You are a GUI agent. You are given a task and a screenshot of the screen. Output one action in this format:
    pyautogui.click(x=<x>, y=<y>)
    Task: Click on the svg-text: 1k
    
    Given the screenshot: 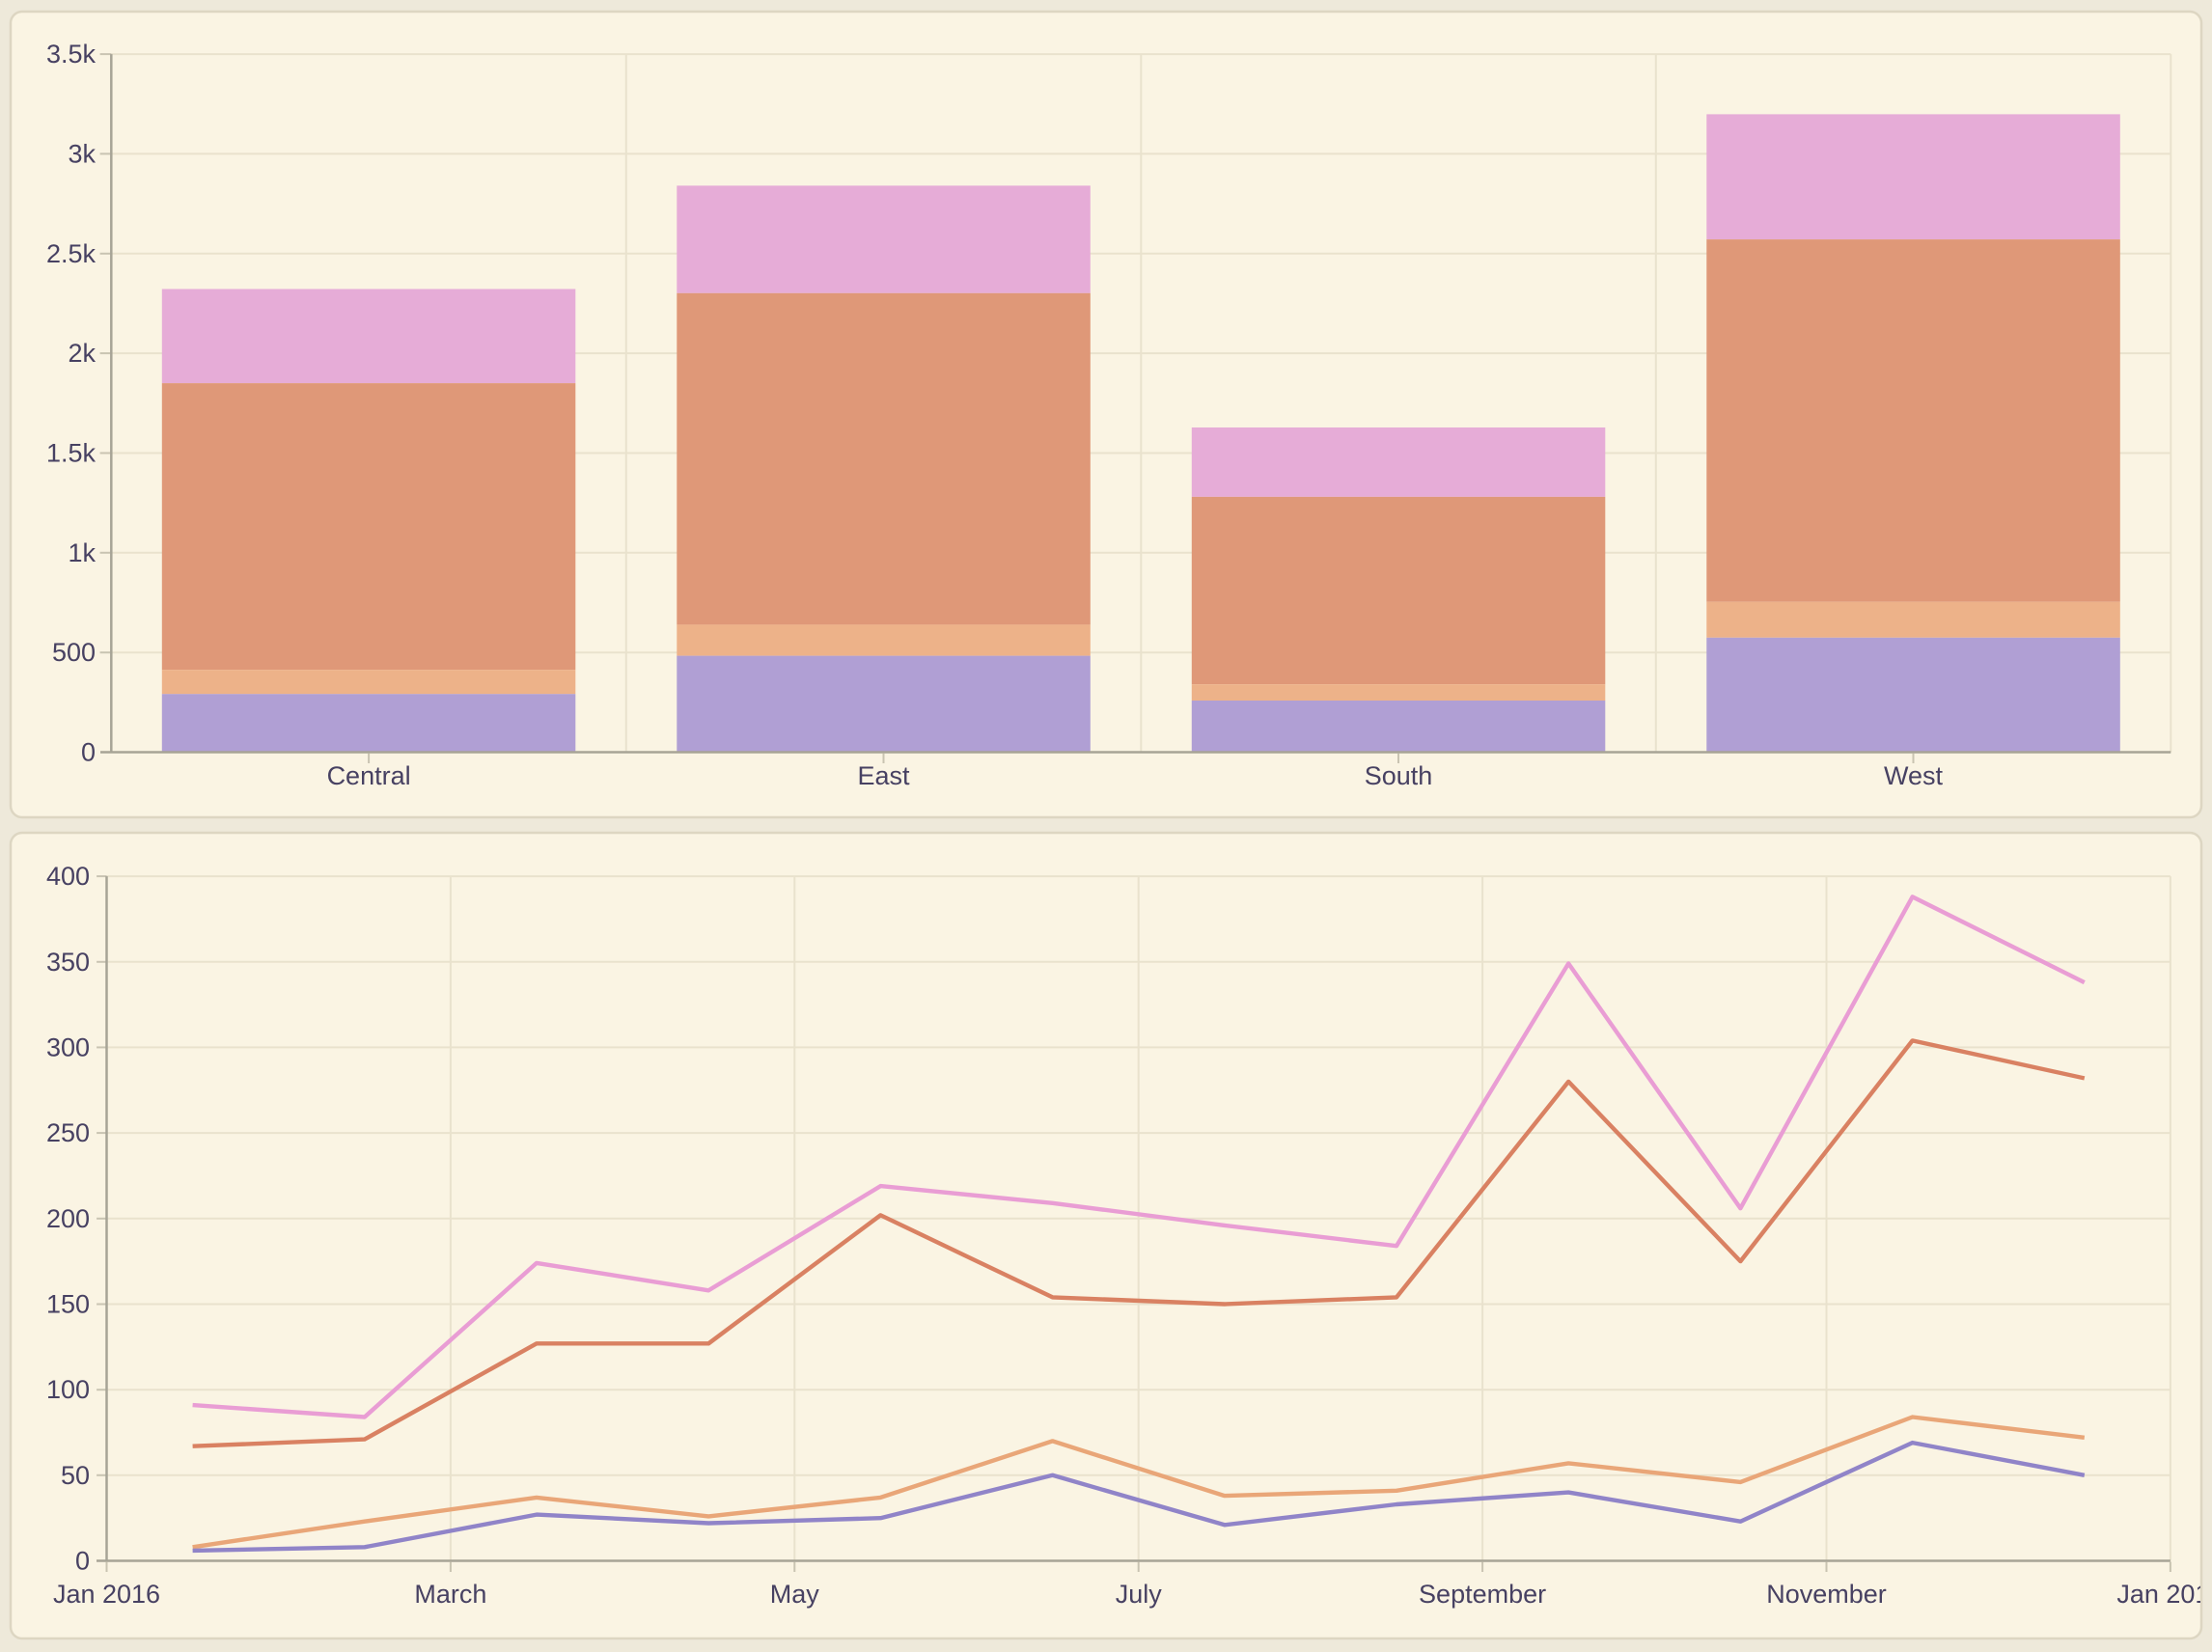 What is the action you would take?
    pyautogui.click(x=82, y=552)
    